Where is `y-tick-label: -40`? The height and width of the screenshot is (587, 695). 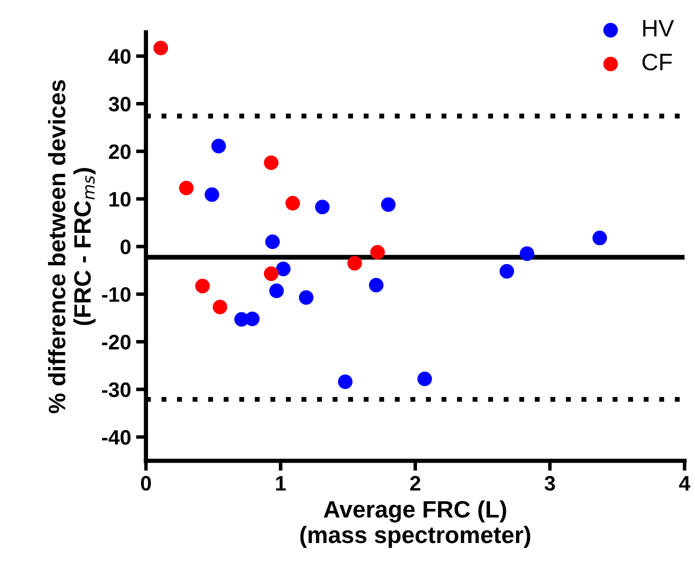 y-tick-label: -40 is located at coordinates (116, 437).